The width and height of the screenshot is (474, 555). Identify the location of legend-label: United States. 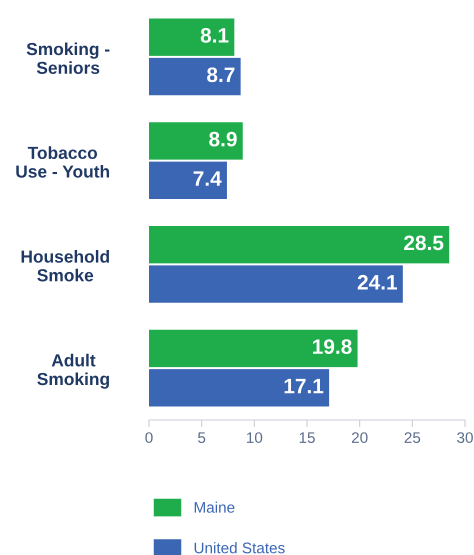
(239, 548).